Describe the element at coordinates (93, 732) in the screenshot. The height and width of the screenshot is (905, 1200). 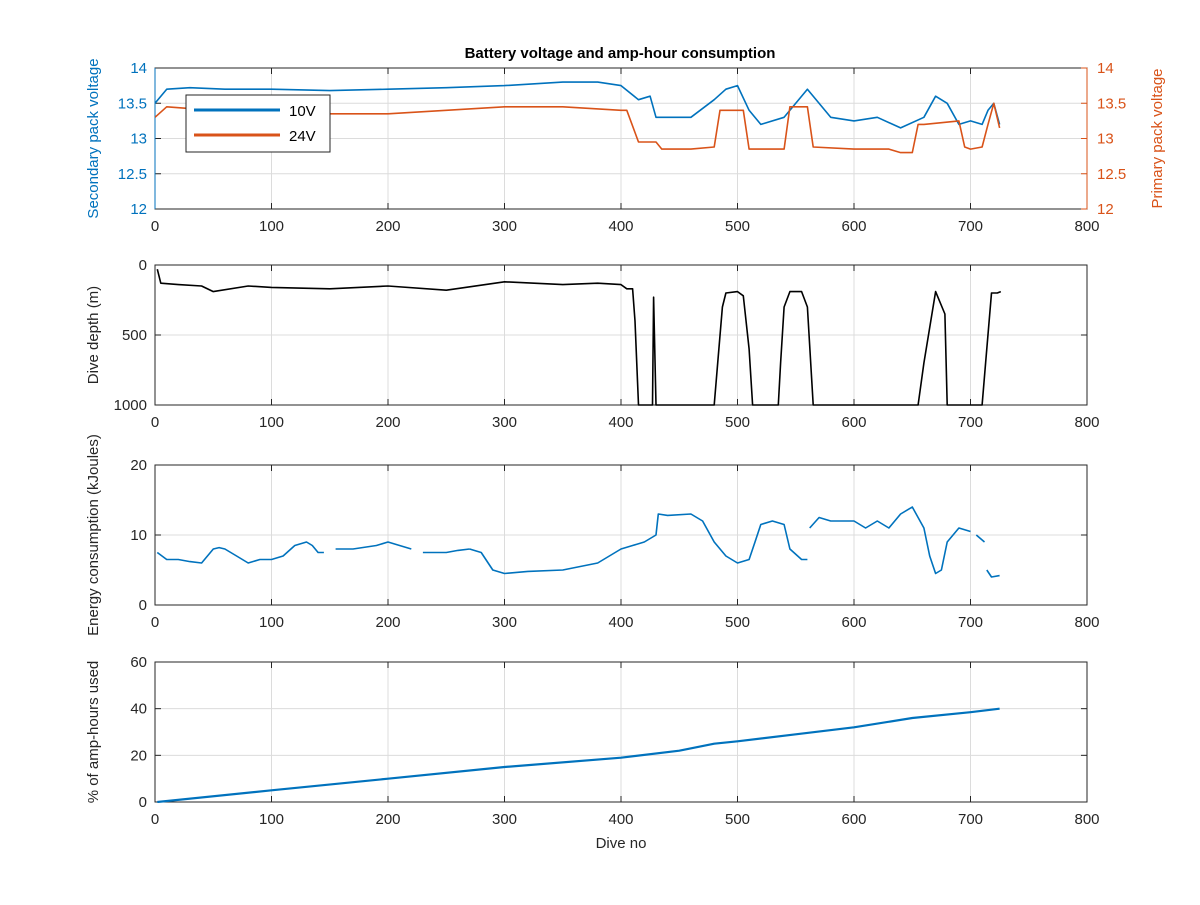
I see `y-axis-label: % of amp-hours used` at that location.